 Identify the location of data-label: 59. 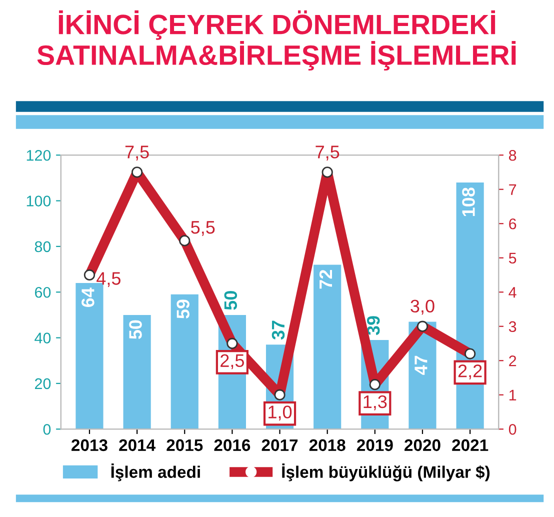
(183, 309).